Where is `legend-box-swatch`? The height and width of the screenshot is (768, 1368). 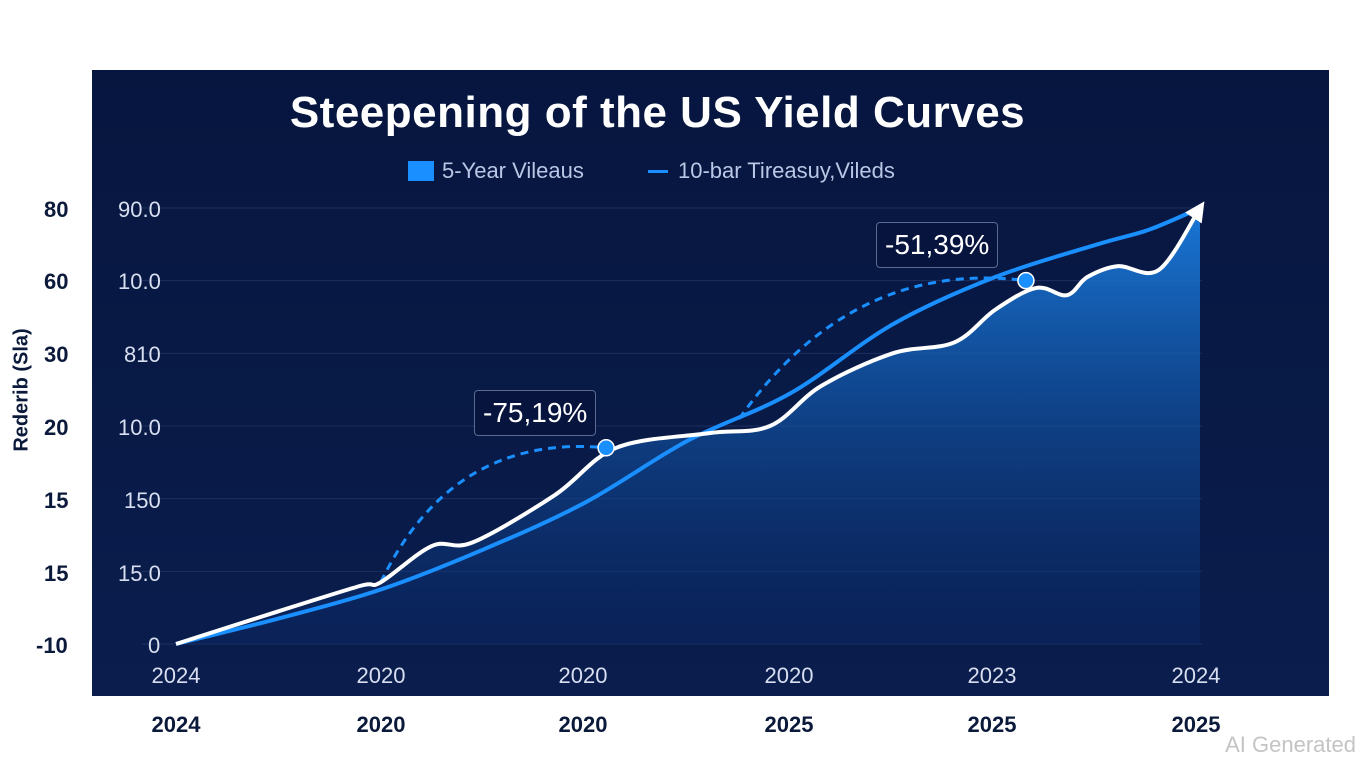 legend-box-swatch is located at coordinates (421, 171).